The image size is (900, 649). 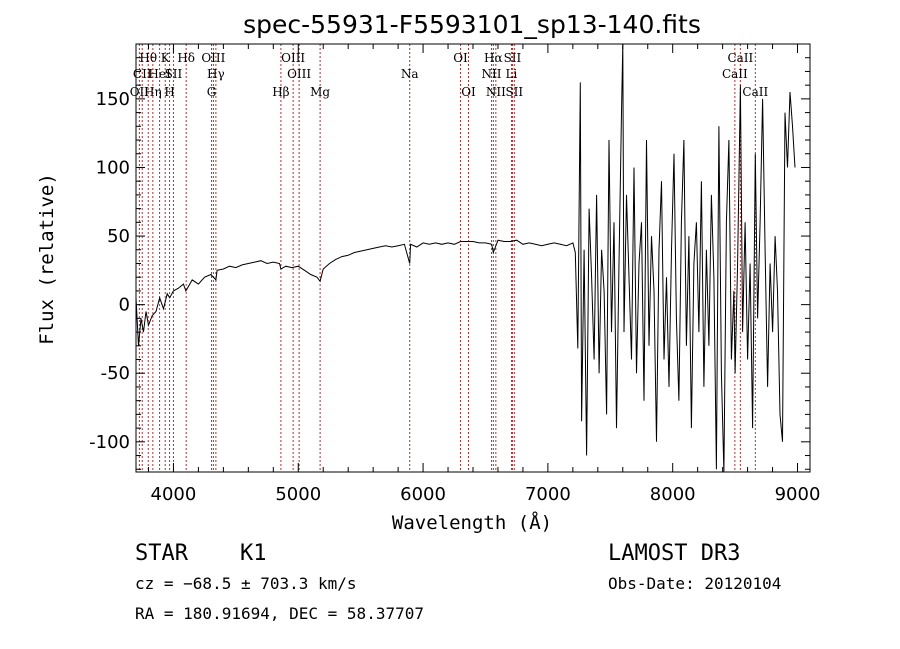 What do you see at coordinates (674, 553) in the screenshot?
I see `survey-name: LAMOST DR3` at bounding box center [674, 553].